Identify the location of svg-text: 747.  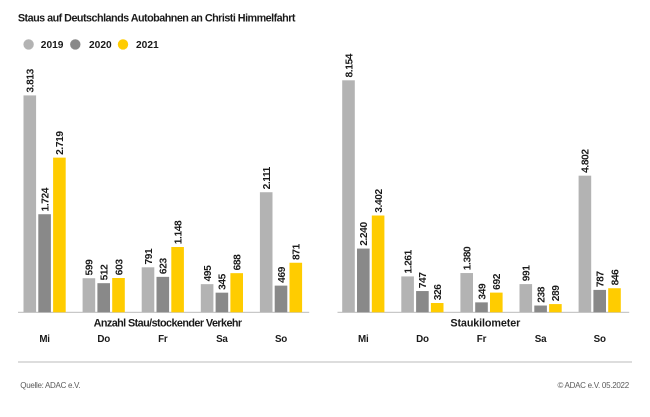
(423, 280).